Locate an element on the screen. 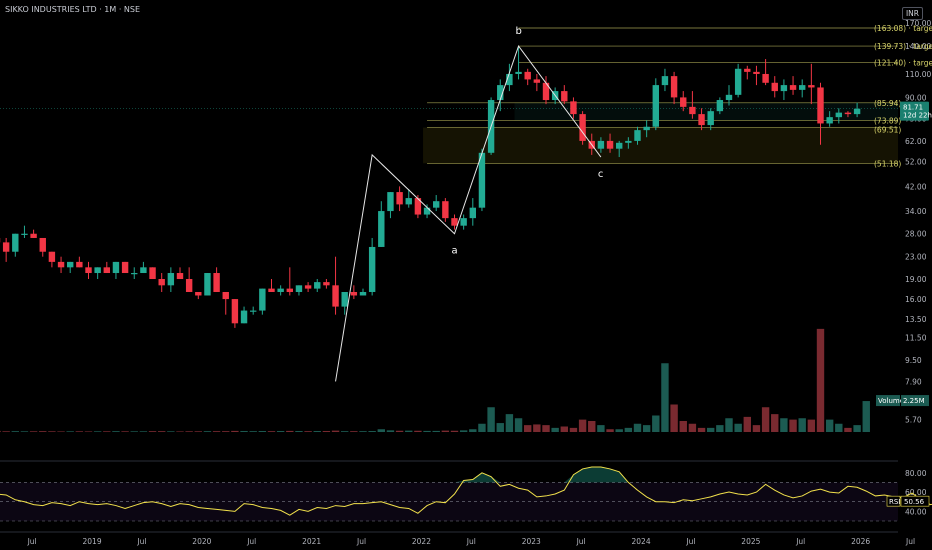 This screenshot has width=932, height=550. y-tick-label: 90.00 is located at coordinates (916, 97).